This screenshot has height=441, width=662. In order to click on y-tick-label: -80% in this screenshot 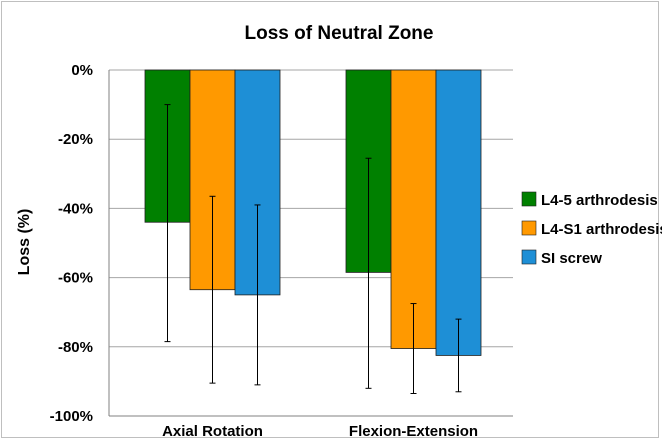, I will do `click(75, 347)`.